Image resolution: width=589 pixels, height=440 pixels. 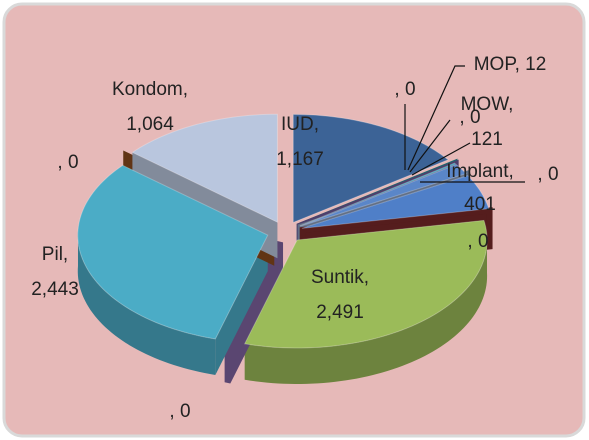 I want to click on data-label: IUD,, so click(x=300, y=124).